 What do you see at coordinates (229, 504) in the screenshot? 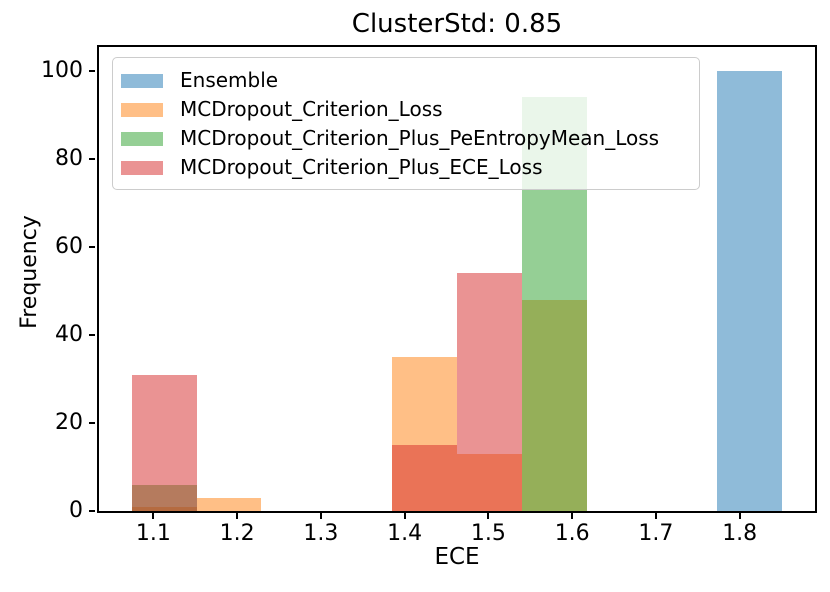
I see `hist-bar-series1-bin1` at bounding box center [229, 504].